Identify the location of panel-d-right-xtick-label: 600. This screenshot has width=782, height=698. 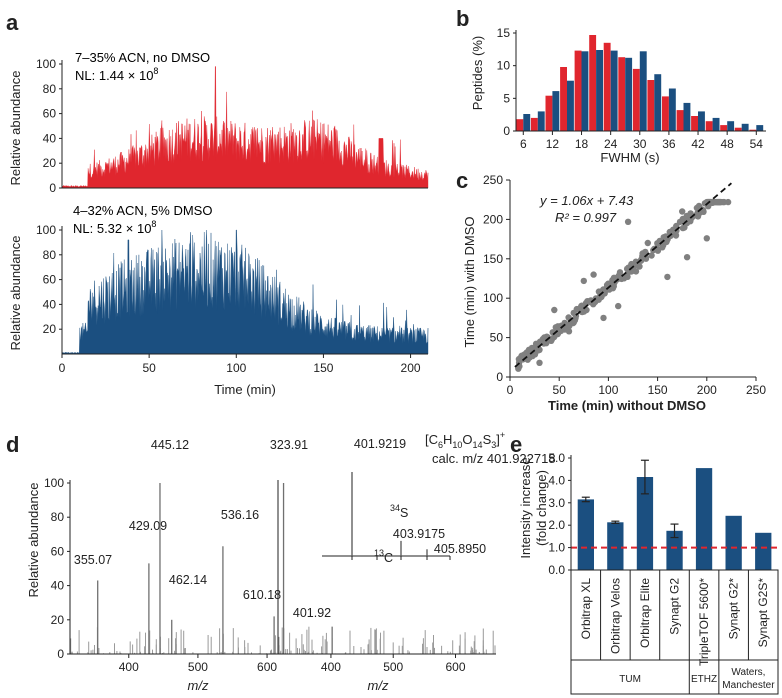
(455, 667).